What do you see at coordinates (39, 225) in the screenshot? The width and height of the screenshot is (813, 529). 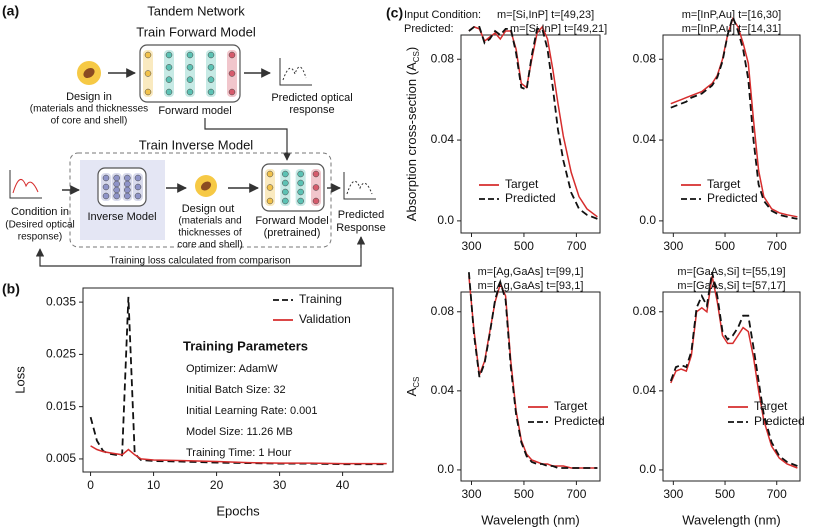 I see `node-note: (Desired optical` at bounding box center [39, 225].